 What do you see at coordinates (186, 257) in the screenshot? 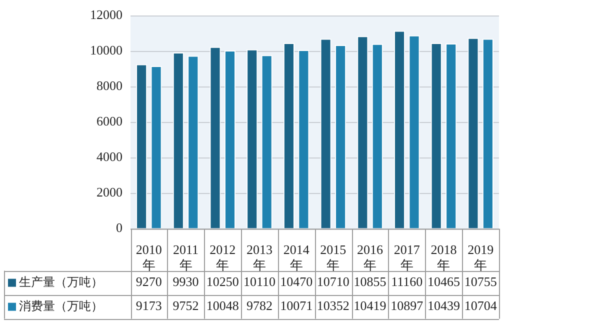
I see `x-tick-label: 2011年` at bounding box center [186, 257].